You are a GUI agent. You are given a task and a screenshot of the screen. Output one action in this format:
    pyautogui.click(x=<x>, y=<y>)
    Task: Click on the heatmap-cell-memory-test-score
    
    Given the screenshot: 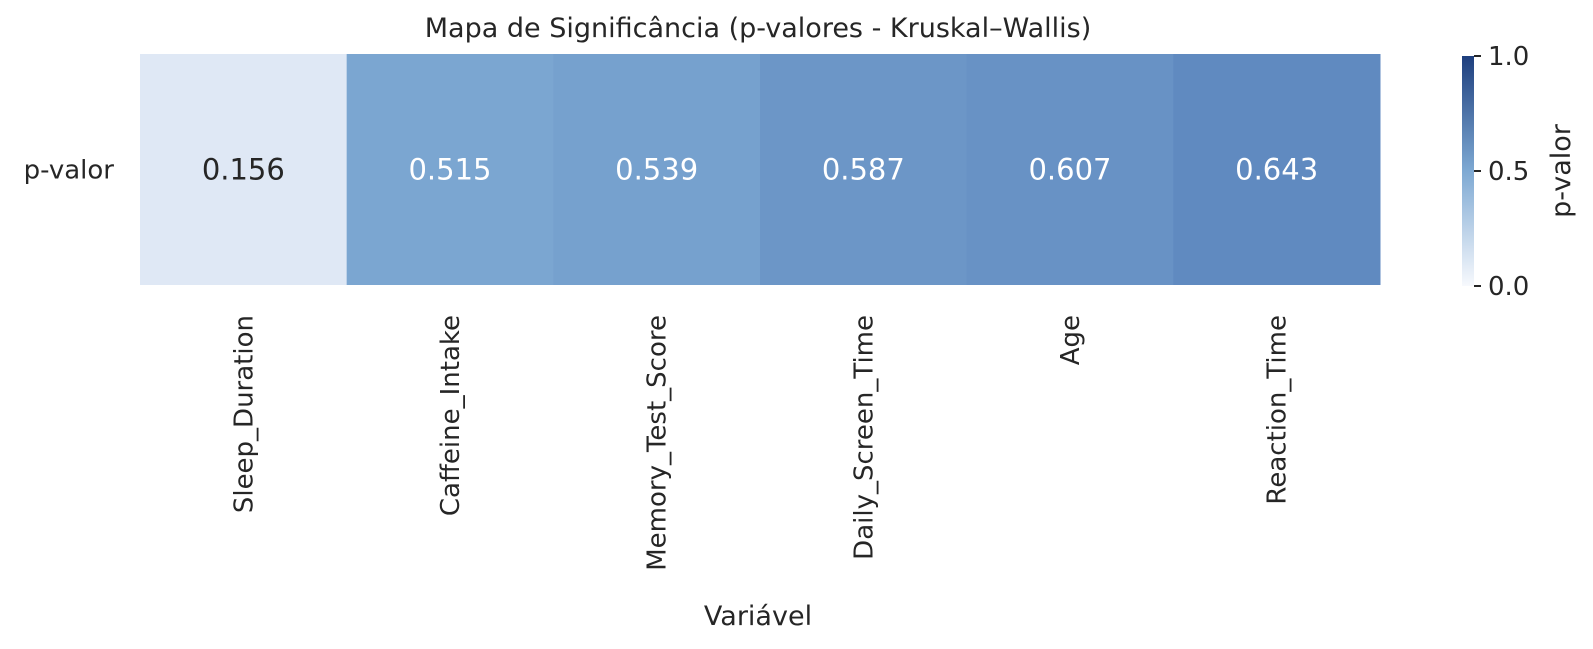 What is the action you would take?
    pyautogui.click(x=657, y=169)
    